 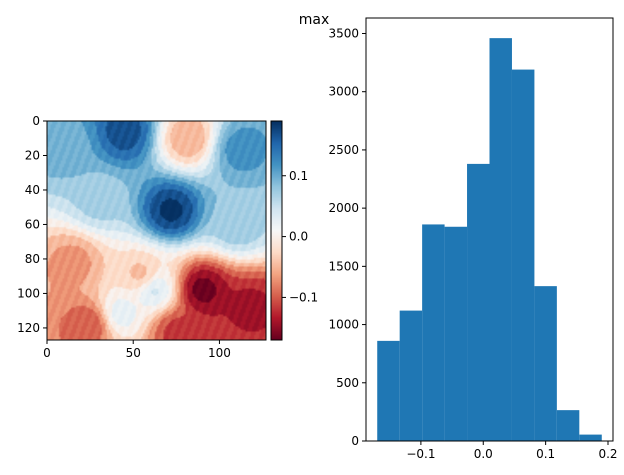 I want to click on heatmap-y-tick: 0, so click(x=39, y=121).